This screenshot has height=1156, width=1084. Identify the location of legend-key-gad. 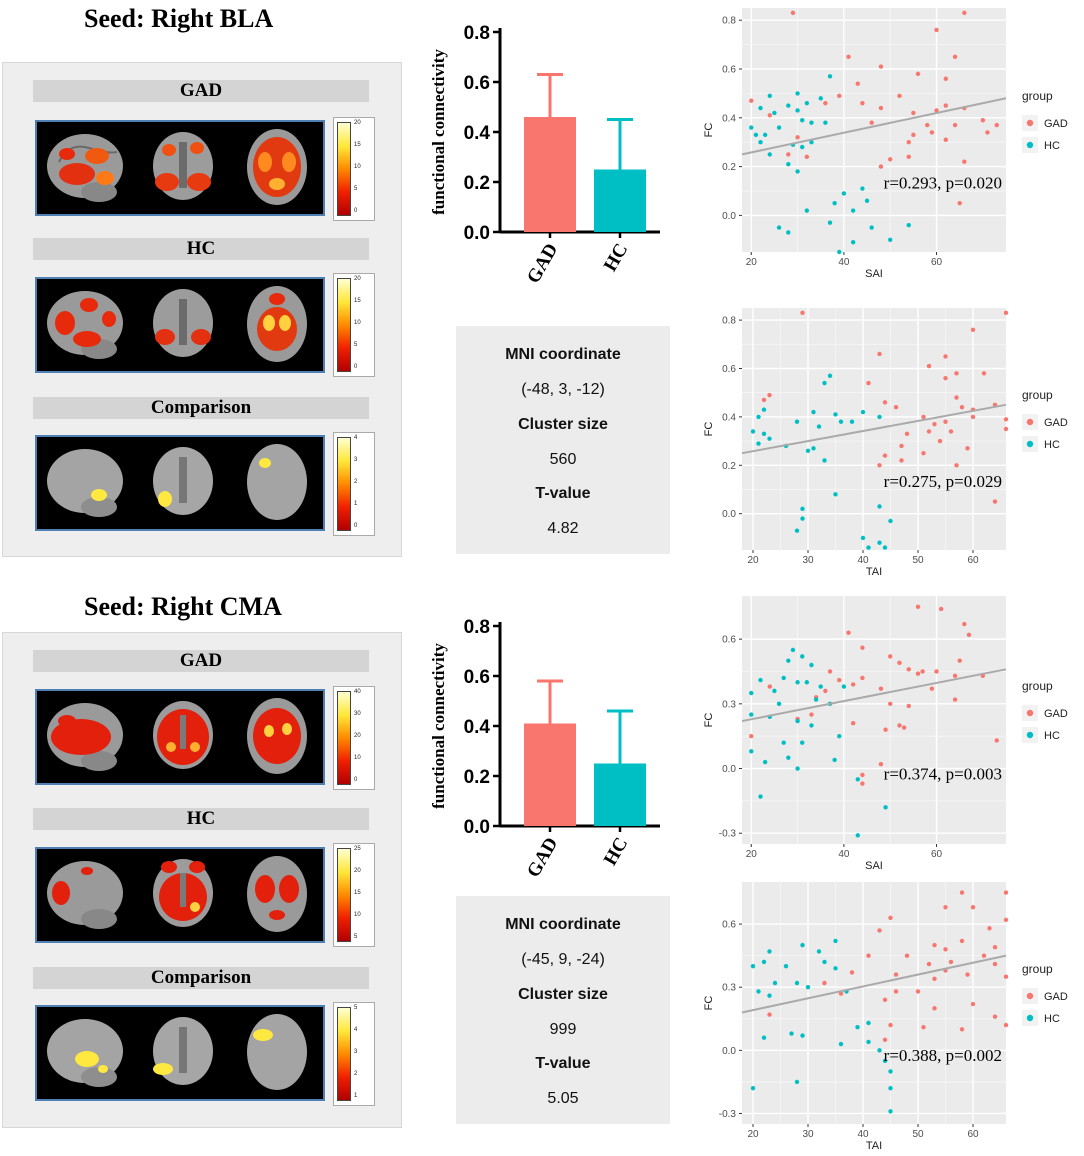
(1030, 713).